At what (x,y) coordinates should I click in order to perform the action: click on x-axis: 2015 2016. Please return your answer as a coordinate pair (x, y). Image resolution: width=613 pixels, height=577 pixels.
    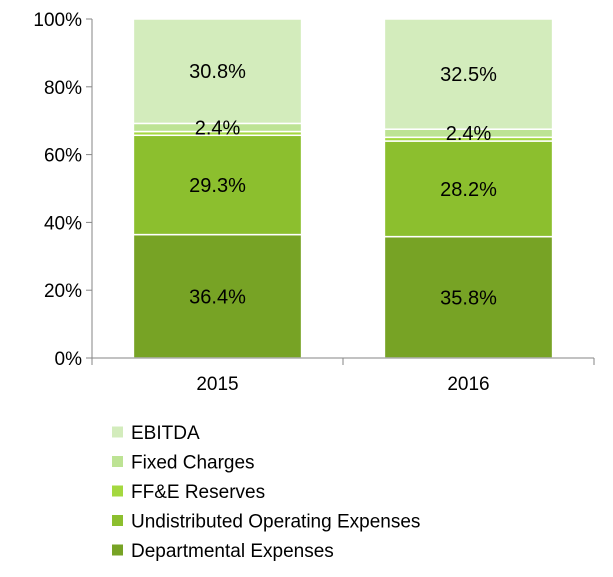
    Looking at the image, I should click on (343, 376).